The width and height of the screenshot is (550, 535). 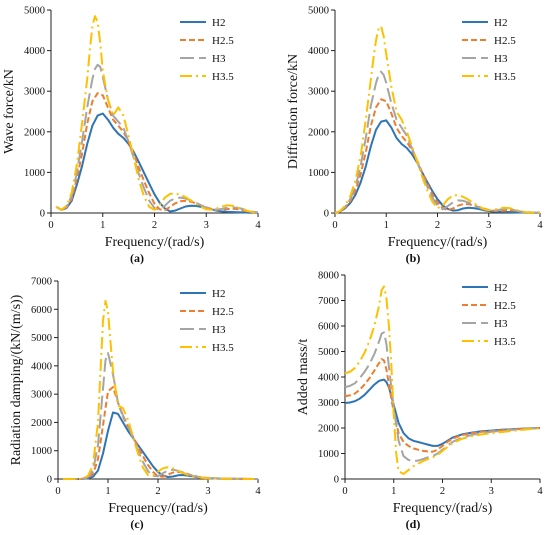 What do you see at coordinates (136, 524) in the screenshot?
I see `panel-label: (c)` at bounding box center [136, 524].